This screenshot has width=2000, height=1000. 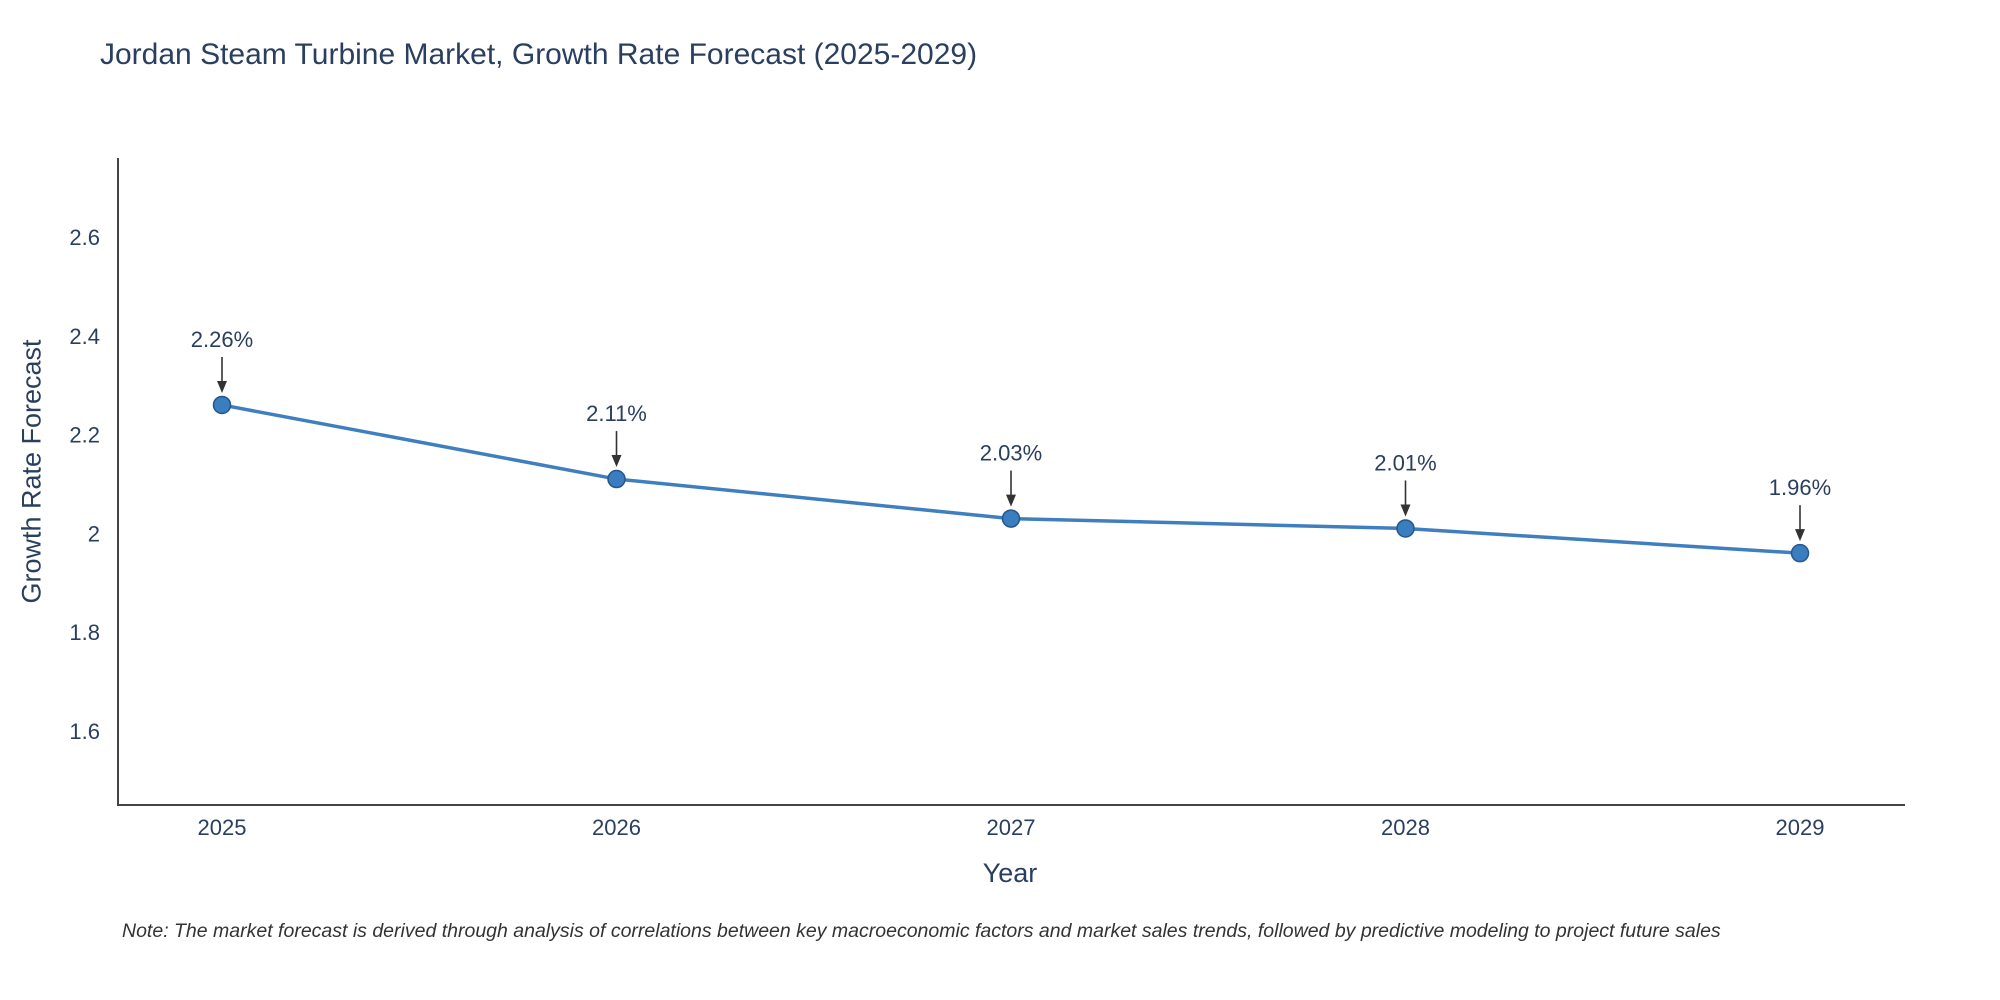 What do you see at coordinates (1010, 873) in the screenshot?
I see `x-axis-title: Year` at bounding box center [1010, 873].